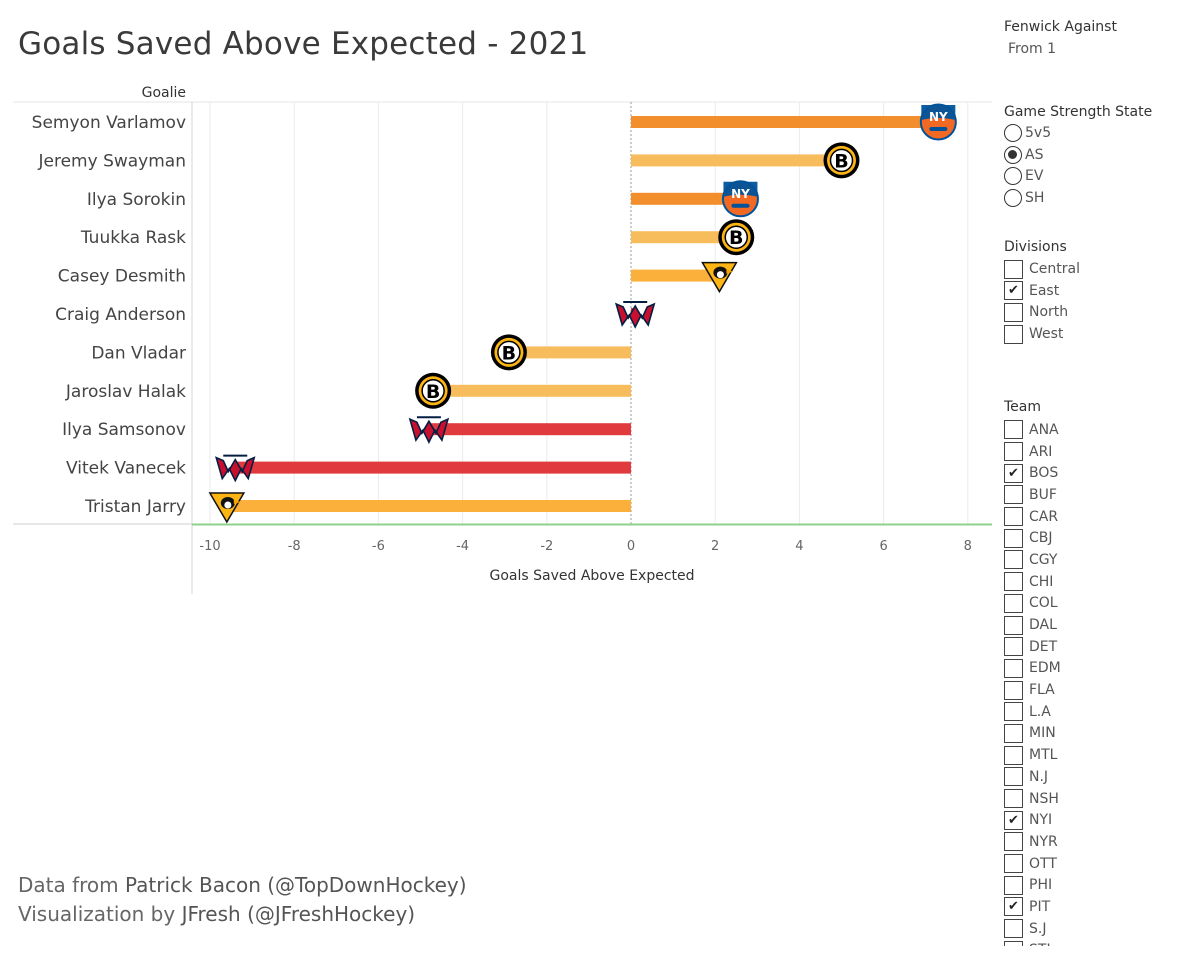 The image size is (1200, 960). Describe the element at coordinates (1060, 27) in the screenshot. I see `fenwick-filter-title: Fenwick Against` at that location.